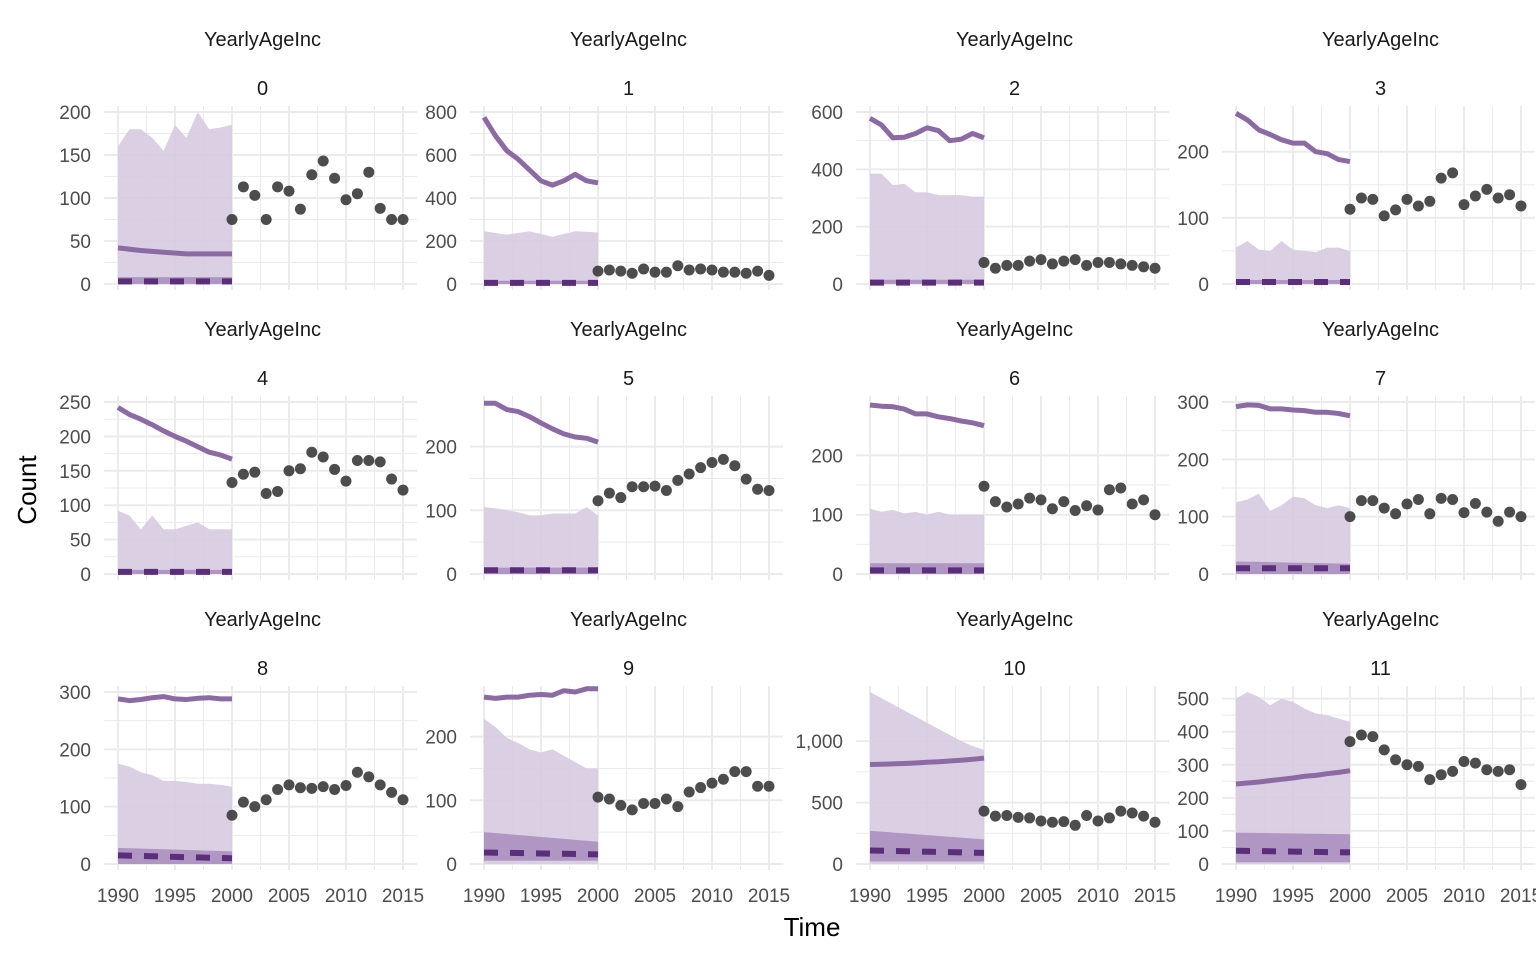 This screenshot has width=1536, height=965. Describe the element at coordinates (1293, 262) in the screenshot. I see `uncertainty-band-outer` at that location.